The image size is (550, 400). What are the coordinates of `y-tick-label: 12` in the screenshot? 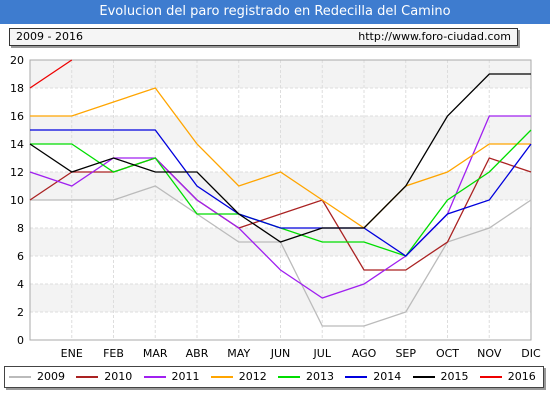 It's located at (17, 172).